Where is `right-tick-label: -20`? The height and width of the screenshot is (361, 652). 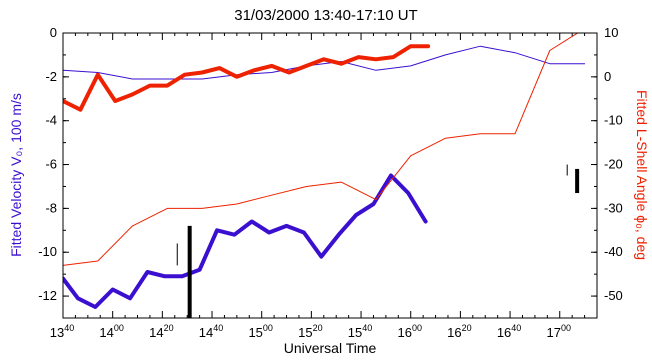 right-tick-label: -20 is located at coordinates (613, 164).